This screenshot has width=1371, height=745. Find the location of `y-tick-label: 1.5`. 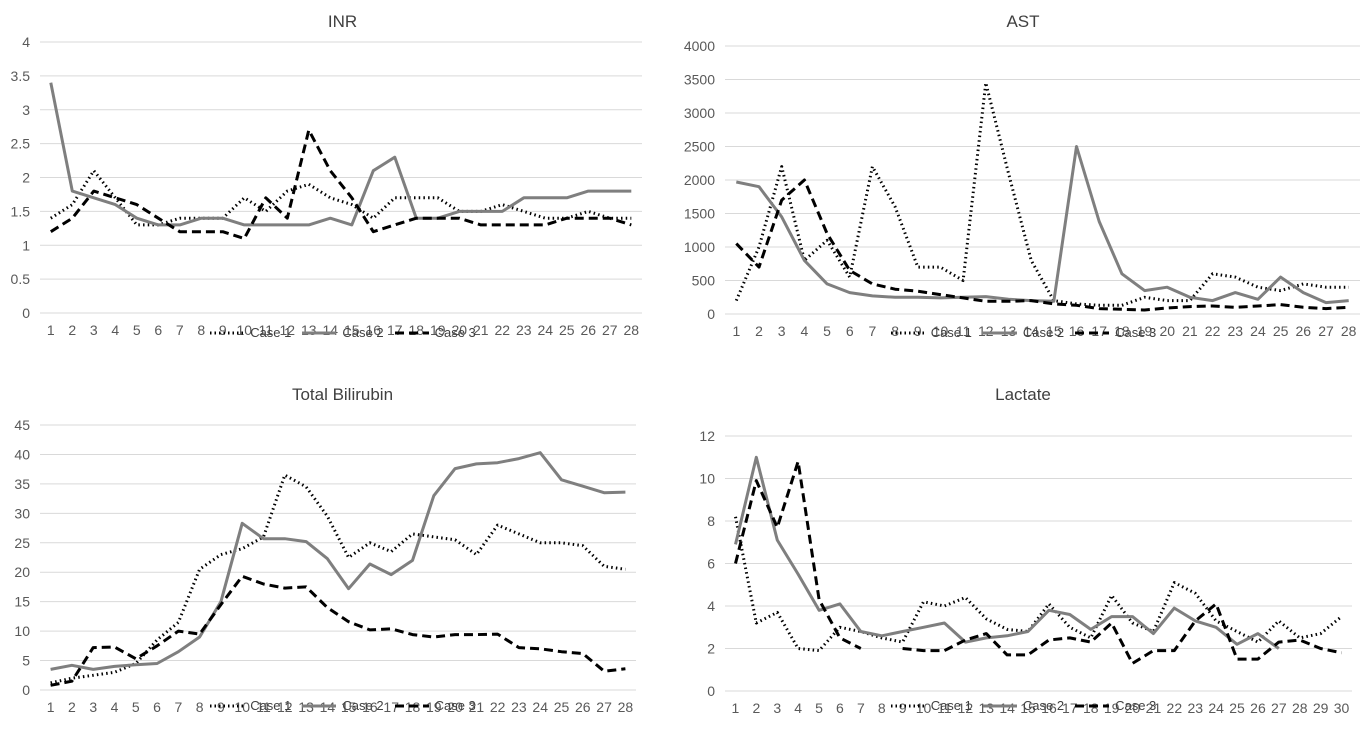

y-tick-label: 1.5 is located at coordinates (21, 211).